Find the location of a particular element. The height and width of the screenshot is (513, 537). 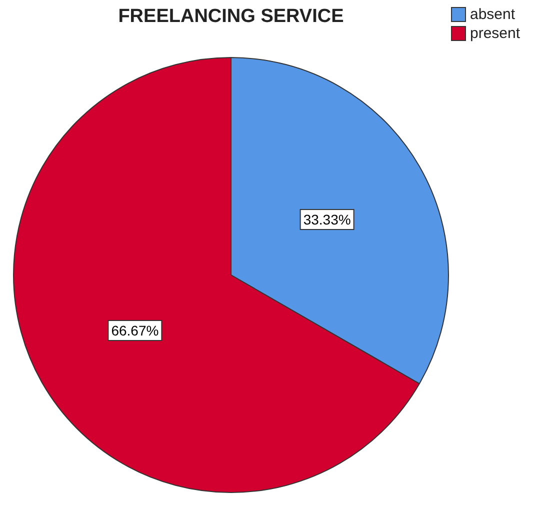

chart-title: FREELANCING SERVICE is located at coordinates (231, 17).